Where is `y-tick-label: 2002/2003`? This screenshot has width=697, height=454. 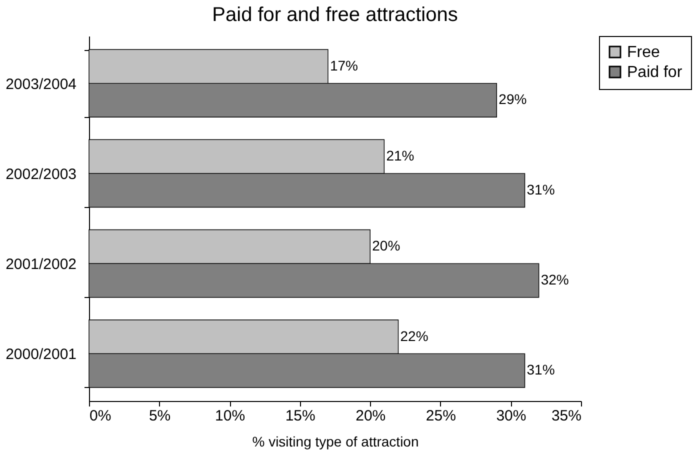 y-tick-label: 2002/2003 is located at coordinates (41, 174).